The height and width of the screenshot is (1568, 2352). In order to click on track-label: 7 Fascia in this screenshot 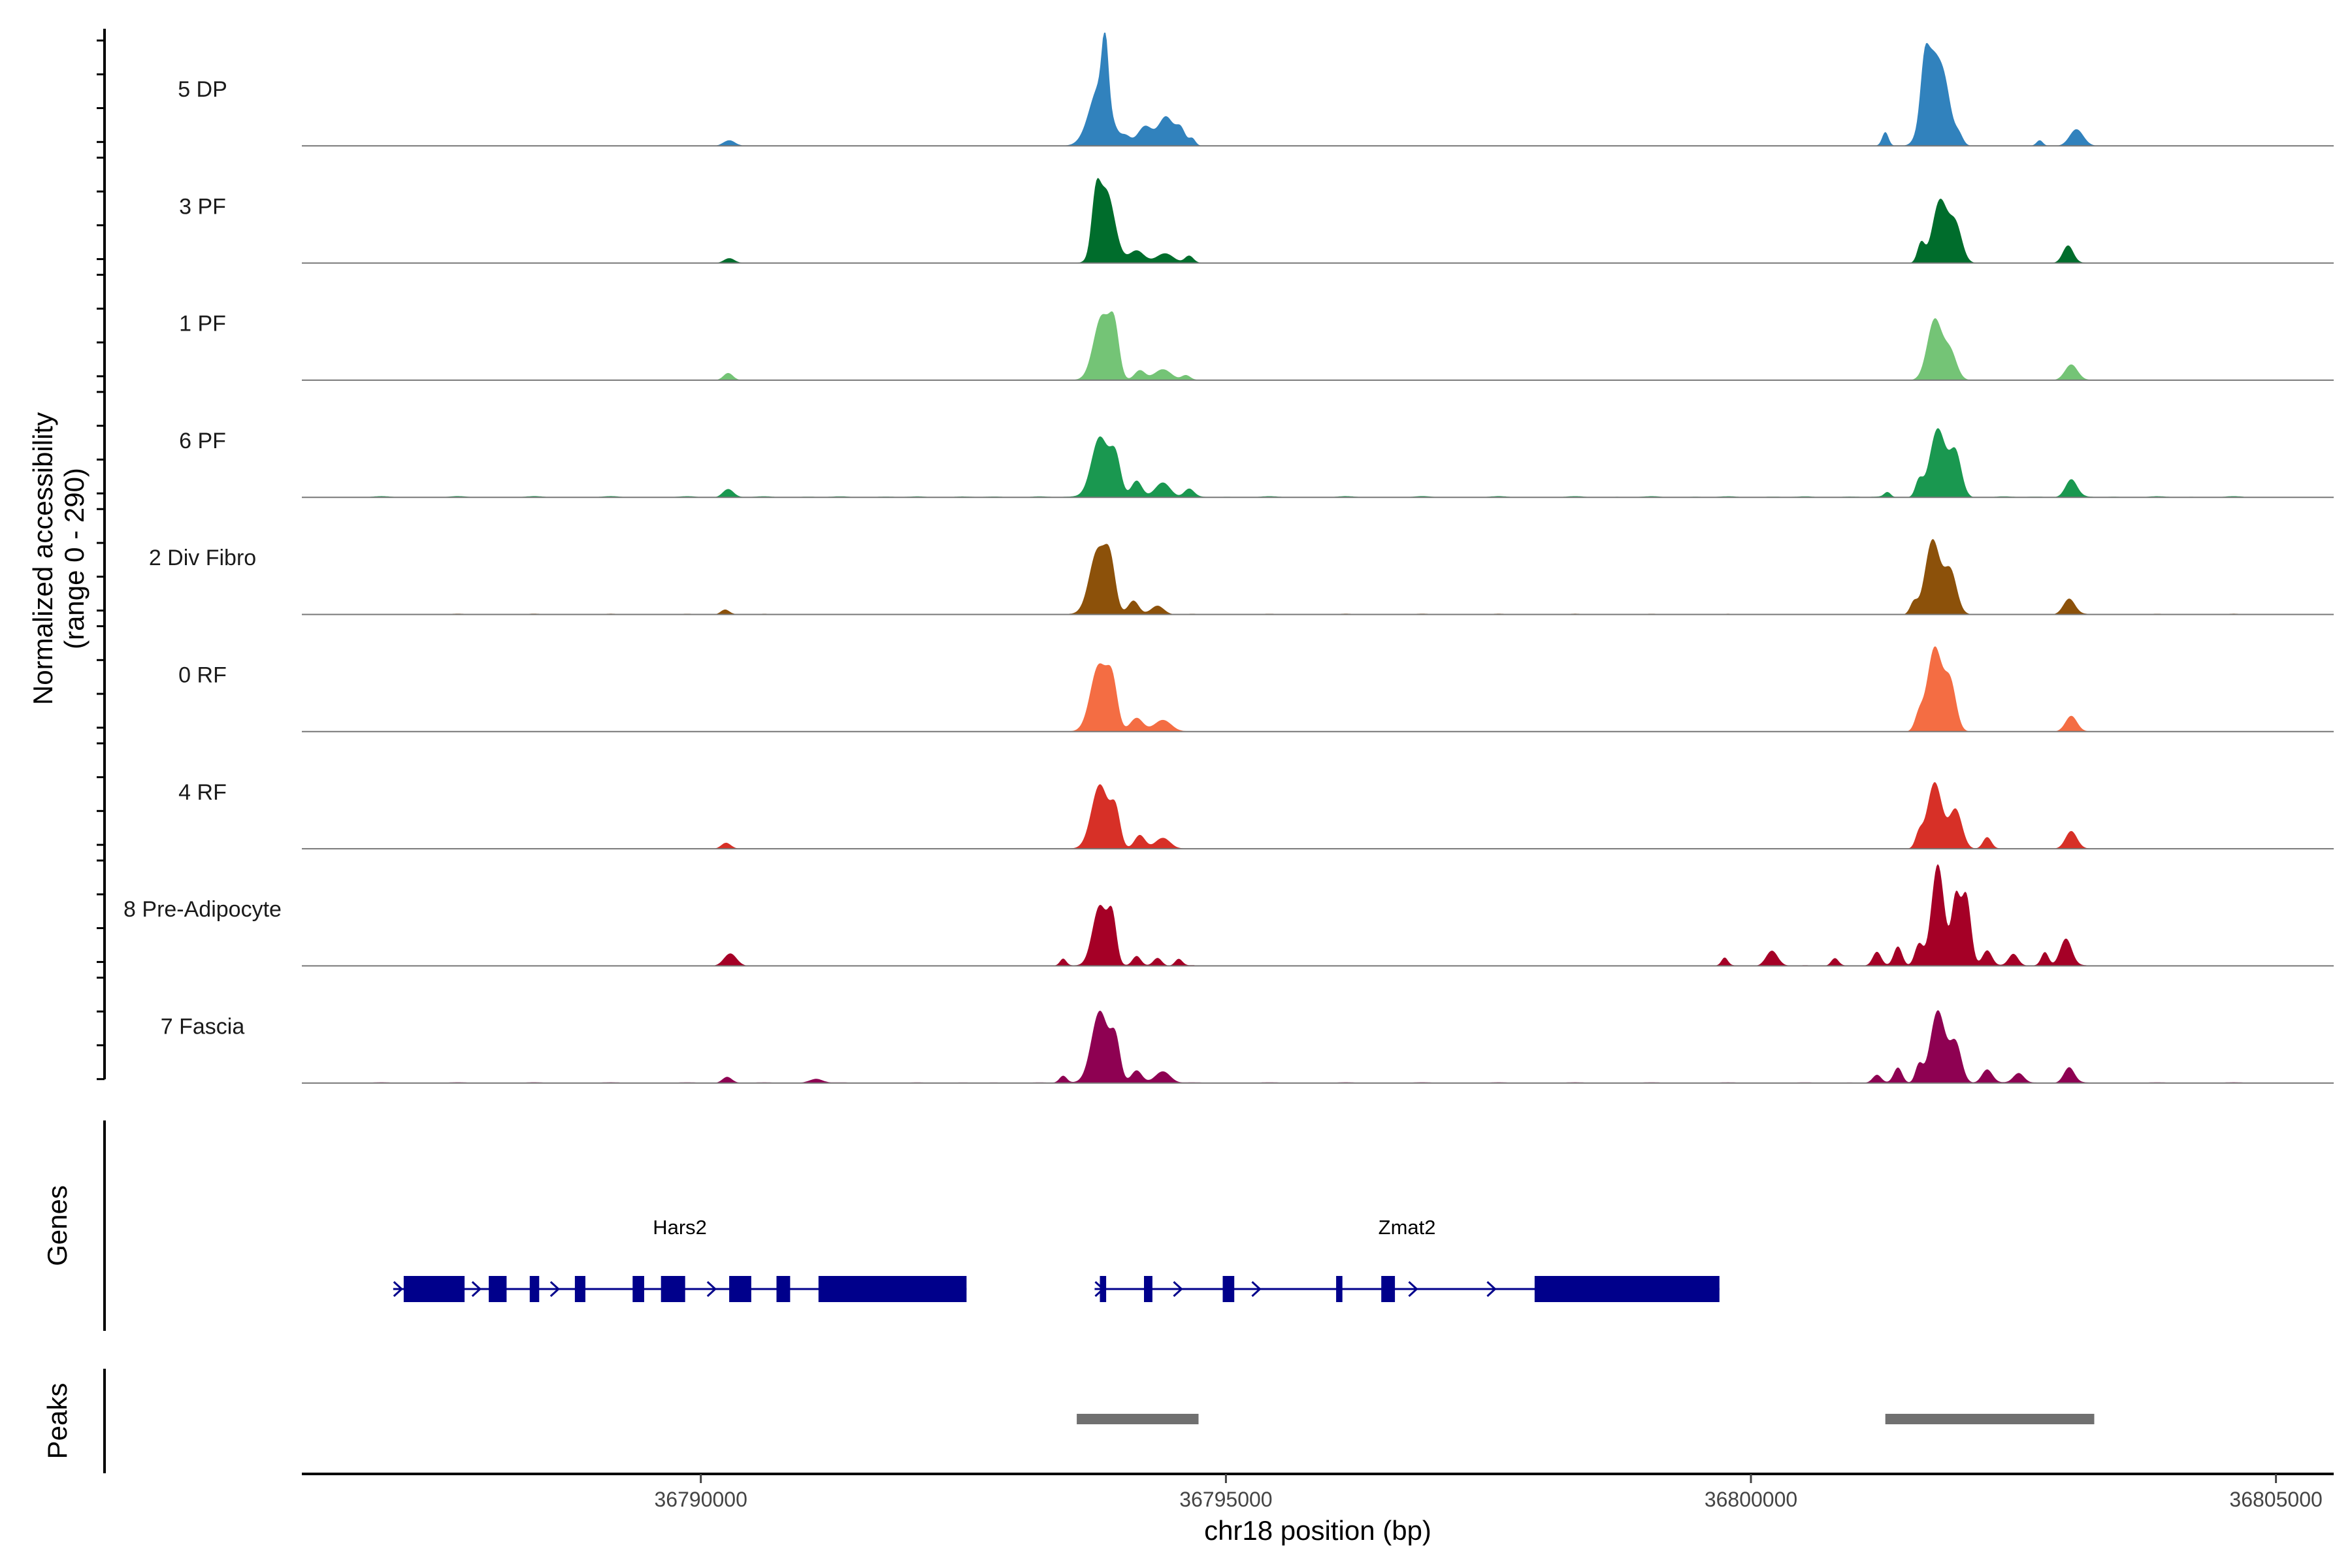, I will do `click(203, 1026)`.